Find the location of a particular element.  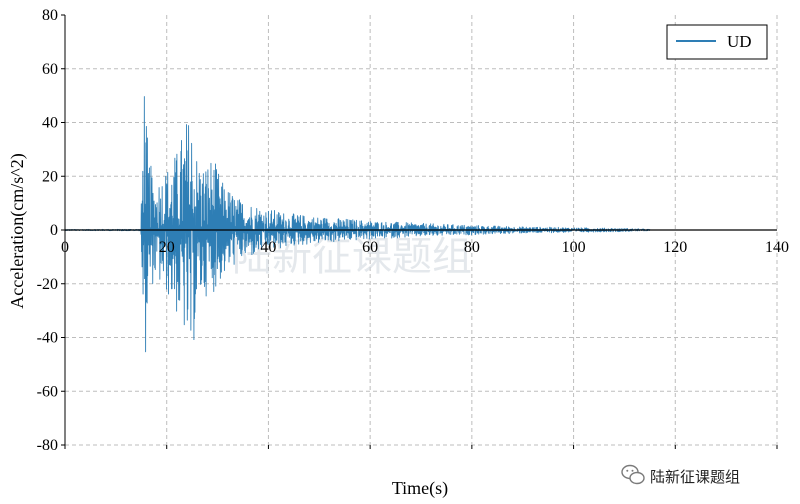

y-tick-label: -20 is located at coordinates (47, 284).